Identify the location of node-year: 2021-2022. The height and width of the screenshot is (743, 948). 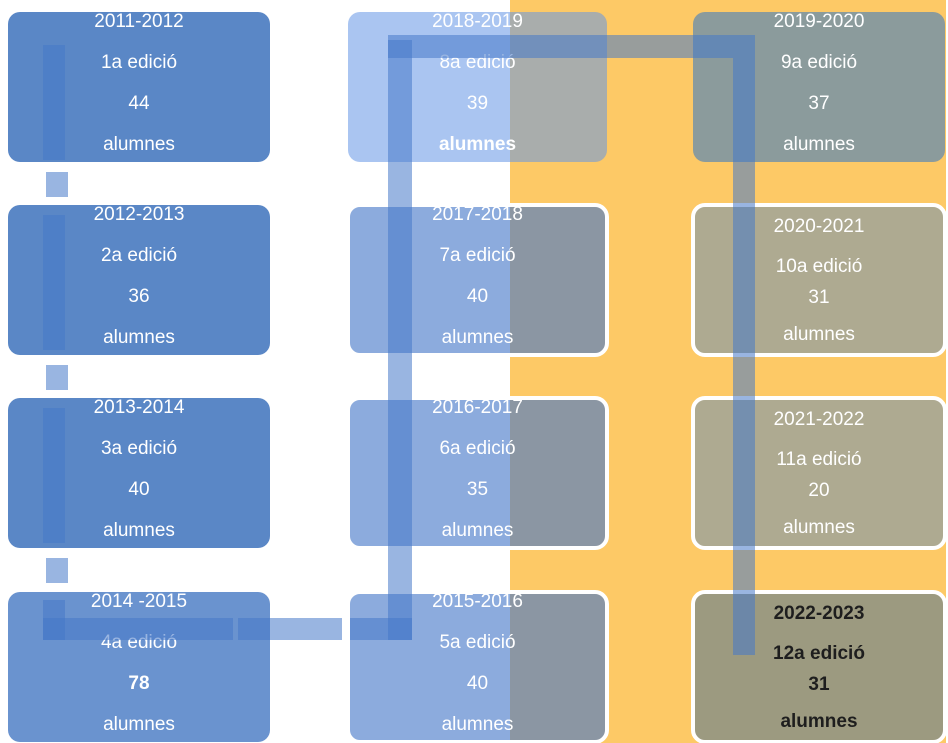
(819, 419).